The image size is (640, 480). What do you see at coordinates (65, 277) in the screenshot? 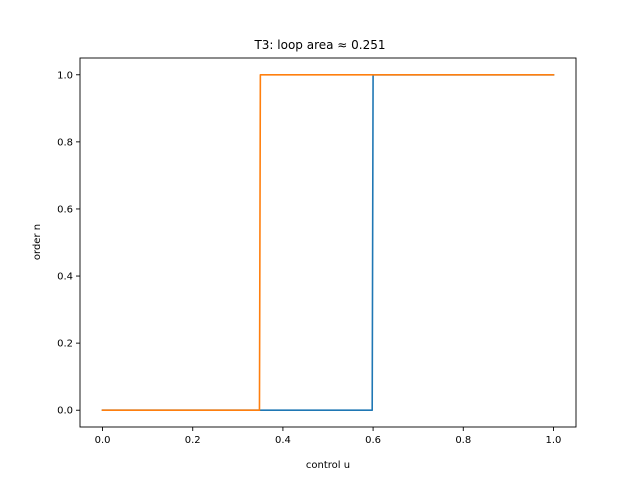
I see `y-tick-label: 0.4` at bounding box center [65, 277].